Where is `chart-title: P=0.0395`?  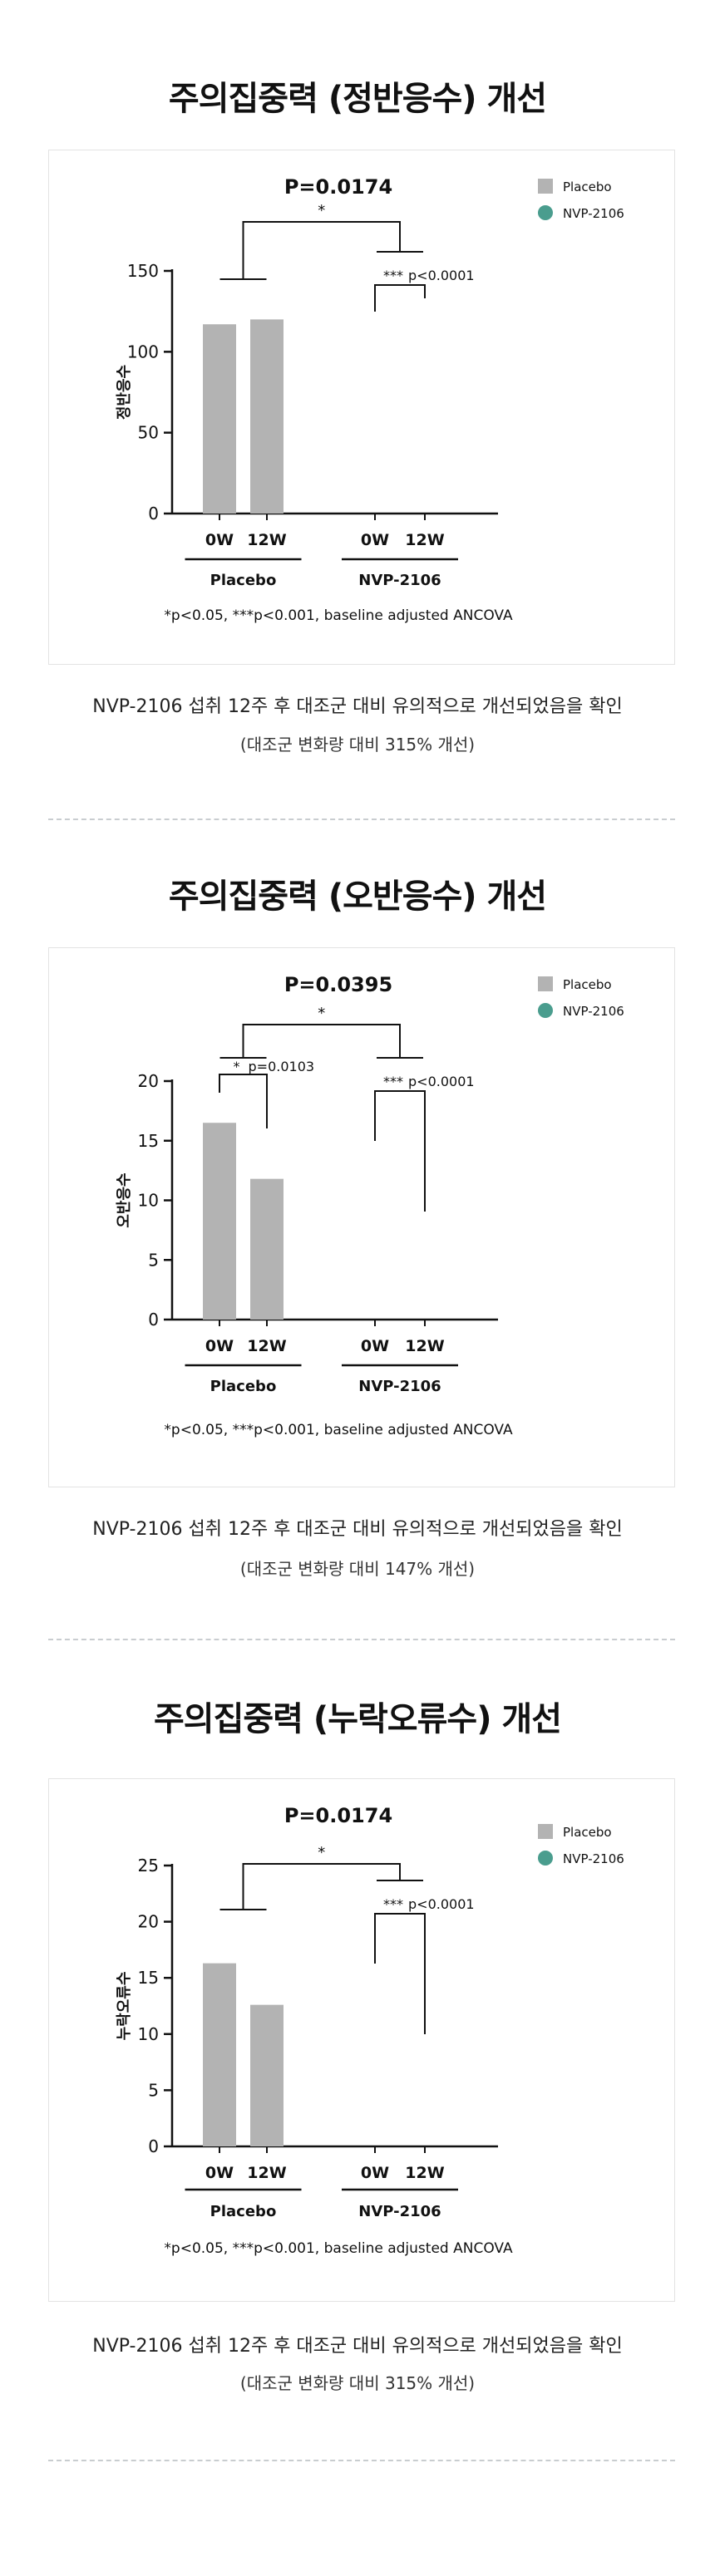 chart-title: P=0.0395 is located at coordinates (338, 984).